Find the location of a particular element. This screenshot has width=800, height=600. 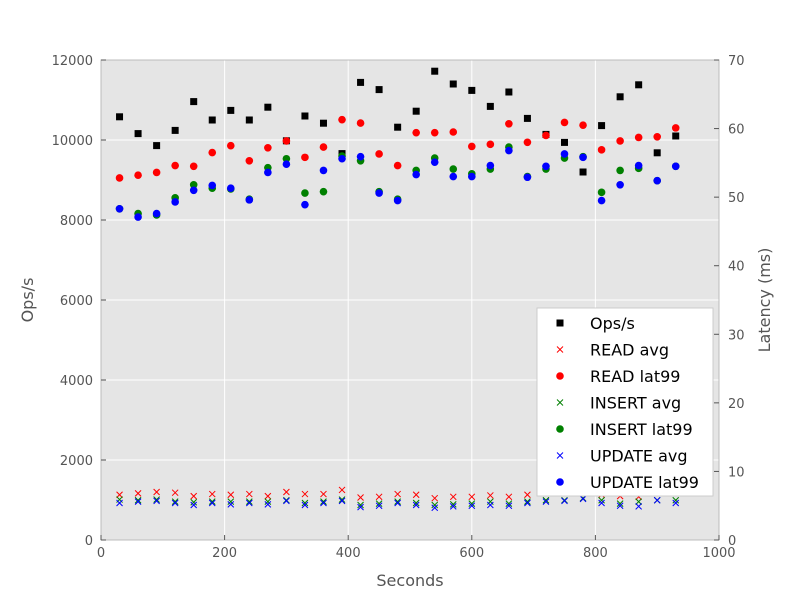

legend-box is located at coordinates (625, 402).